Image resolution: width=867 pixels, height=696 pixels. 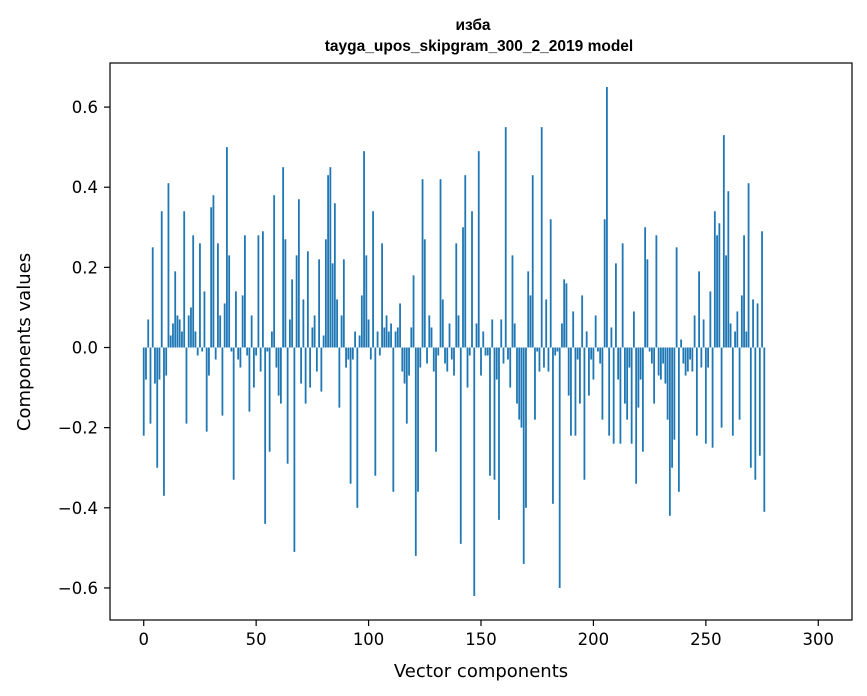 What do you see at coordinates (706, 639) in the screenshot?
I see `x-tick-label: 250` at bounding box center [706, 639].